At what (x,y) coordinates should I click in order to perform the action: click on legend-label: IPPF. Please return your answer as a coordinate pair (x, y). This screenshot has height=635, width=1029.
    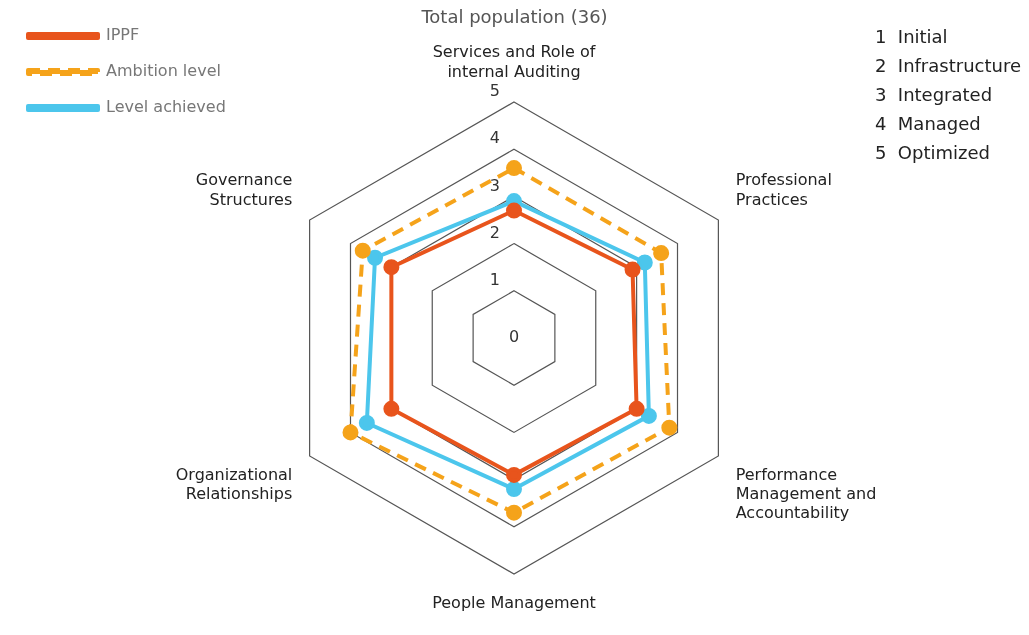
    Looking at the image, I should click on (123, 35).